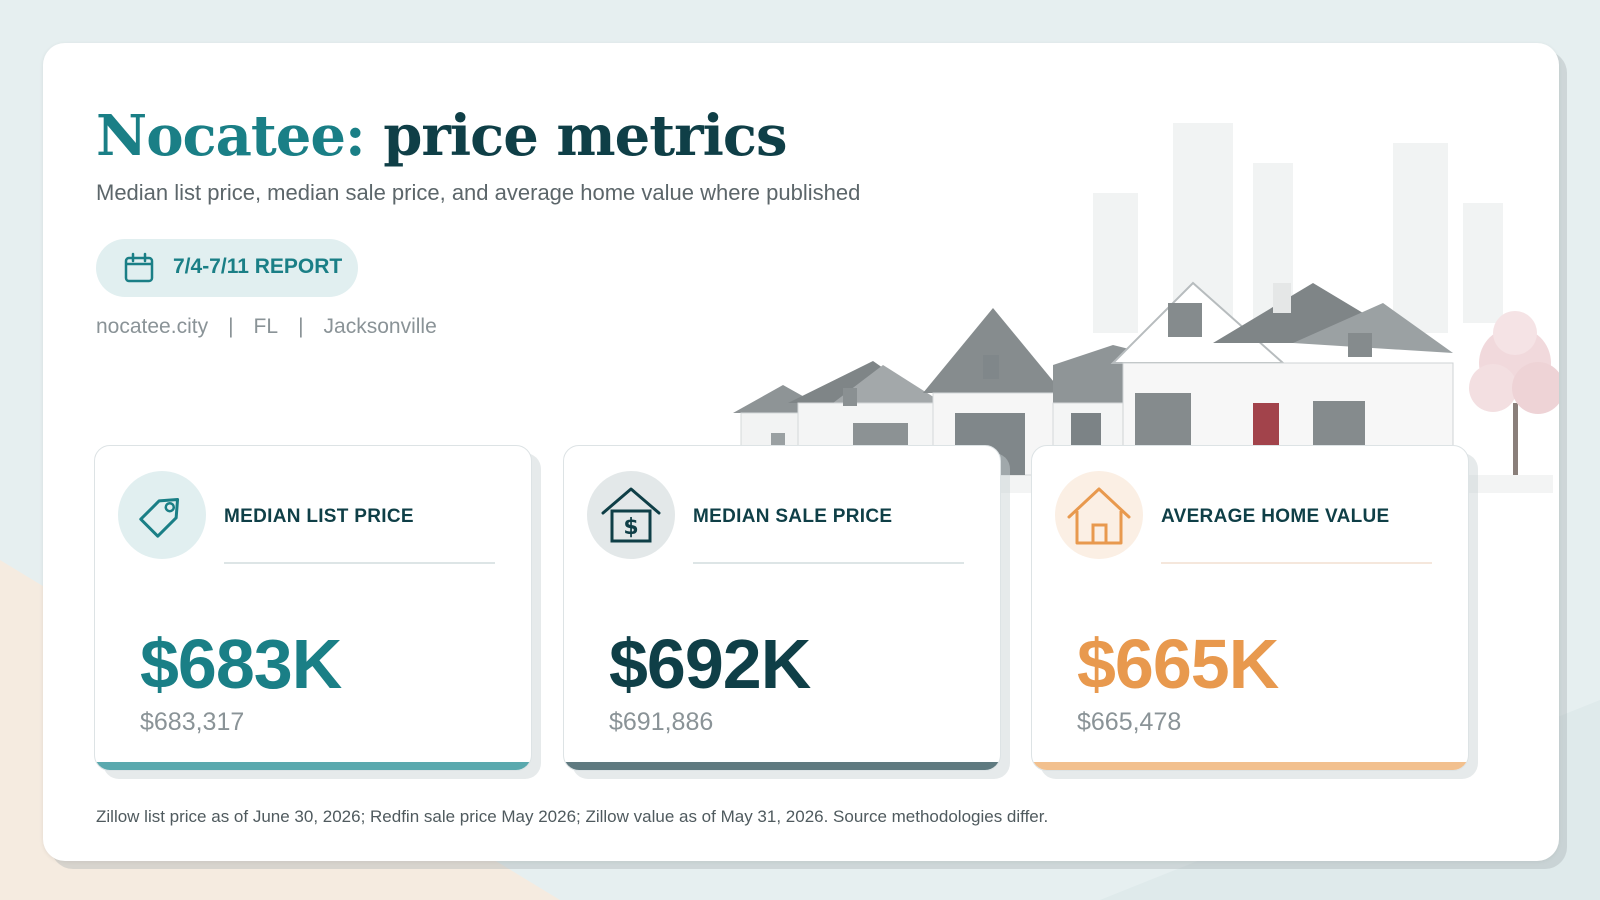  What do you see at coordinates (793, 516) in the screenshot?
I see `metric-label: MEDIAN SALE PRICE` at bounding box center [793, 516].